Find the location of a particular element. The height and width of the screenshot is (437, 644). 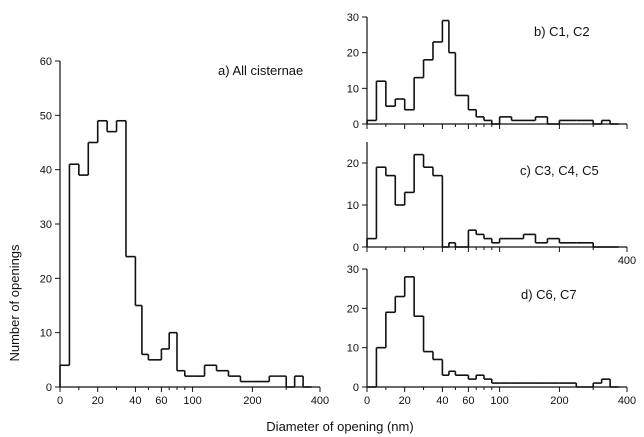

y-axis-title: Number of openings is located at coordinates (14, 303).